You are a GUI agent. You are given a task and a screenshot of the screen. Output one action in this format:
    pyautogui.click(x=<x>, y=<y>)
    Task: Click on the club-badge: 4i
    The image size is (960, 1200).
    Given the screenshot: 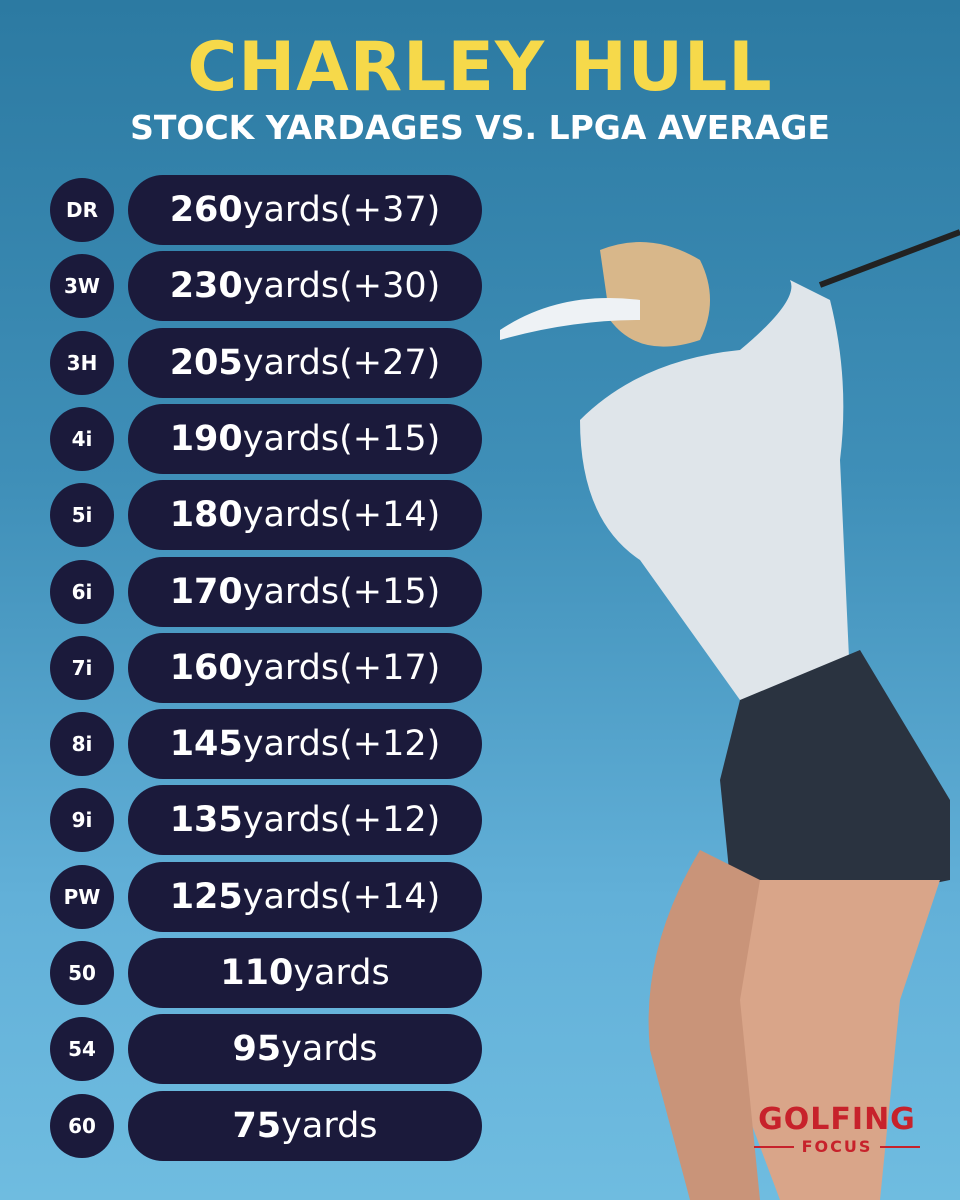 What is the action you would take?
    pyautogui.click(x=82, y=438)
    